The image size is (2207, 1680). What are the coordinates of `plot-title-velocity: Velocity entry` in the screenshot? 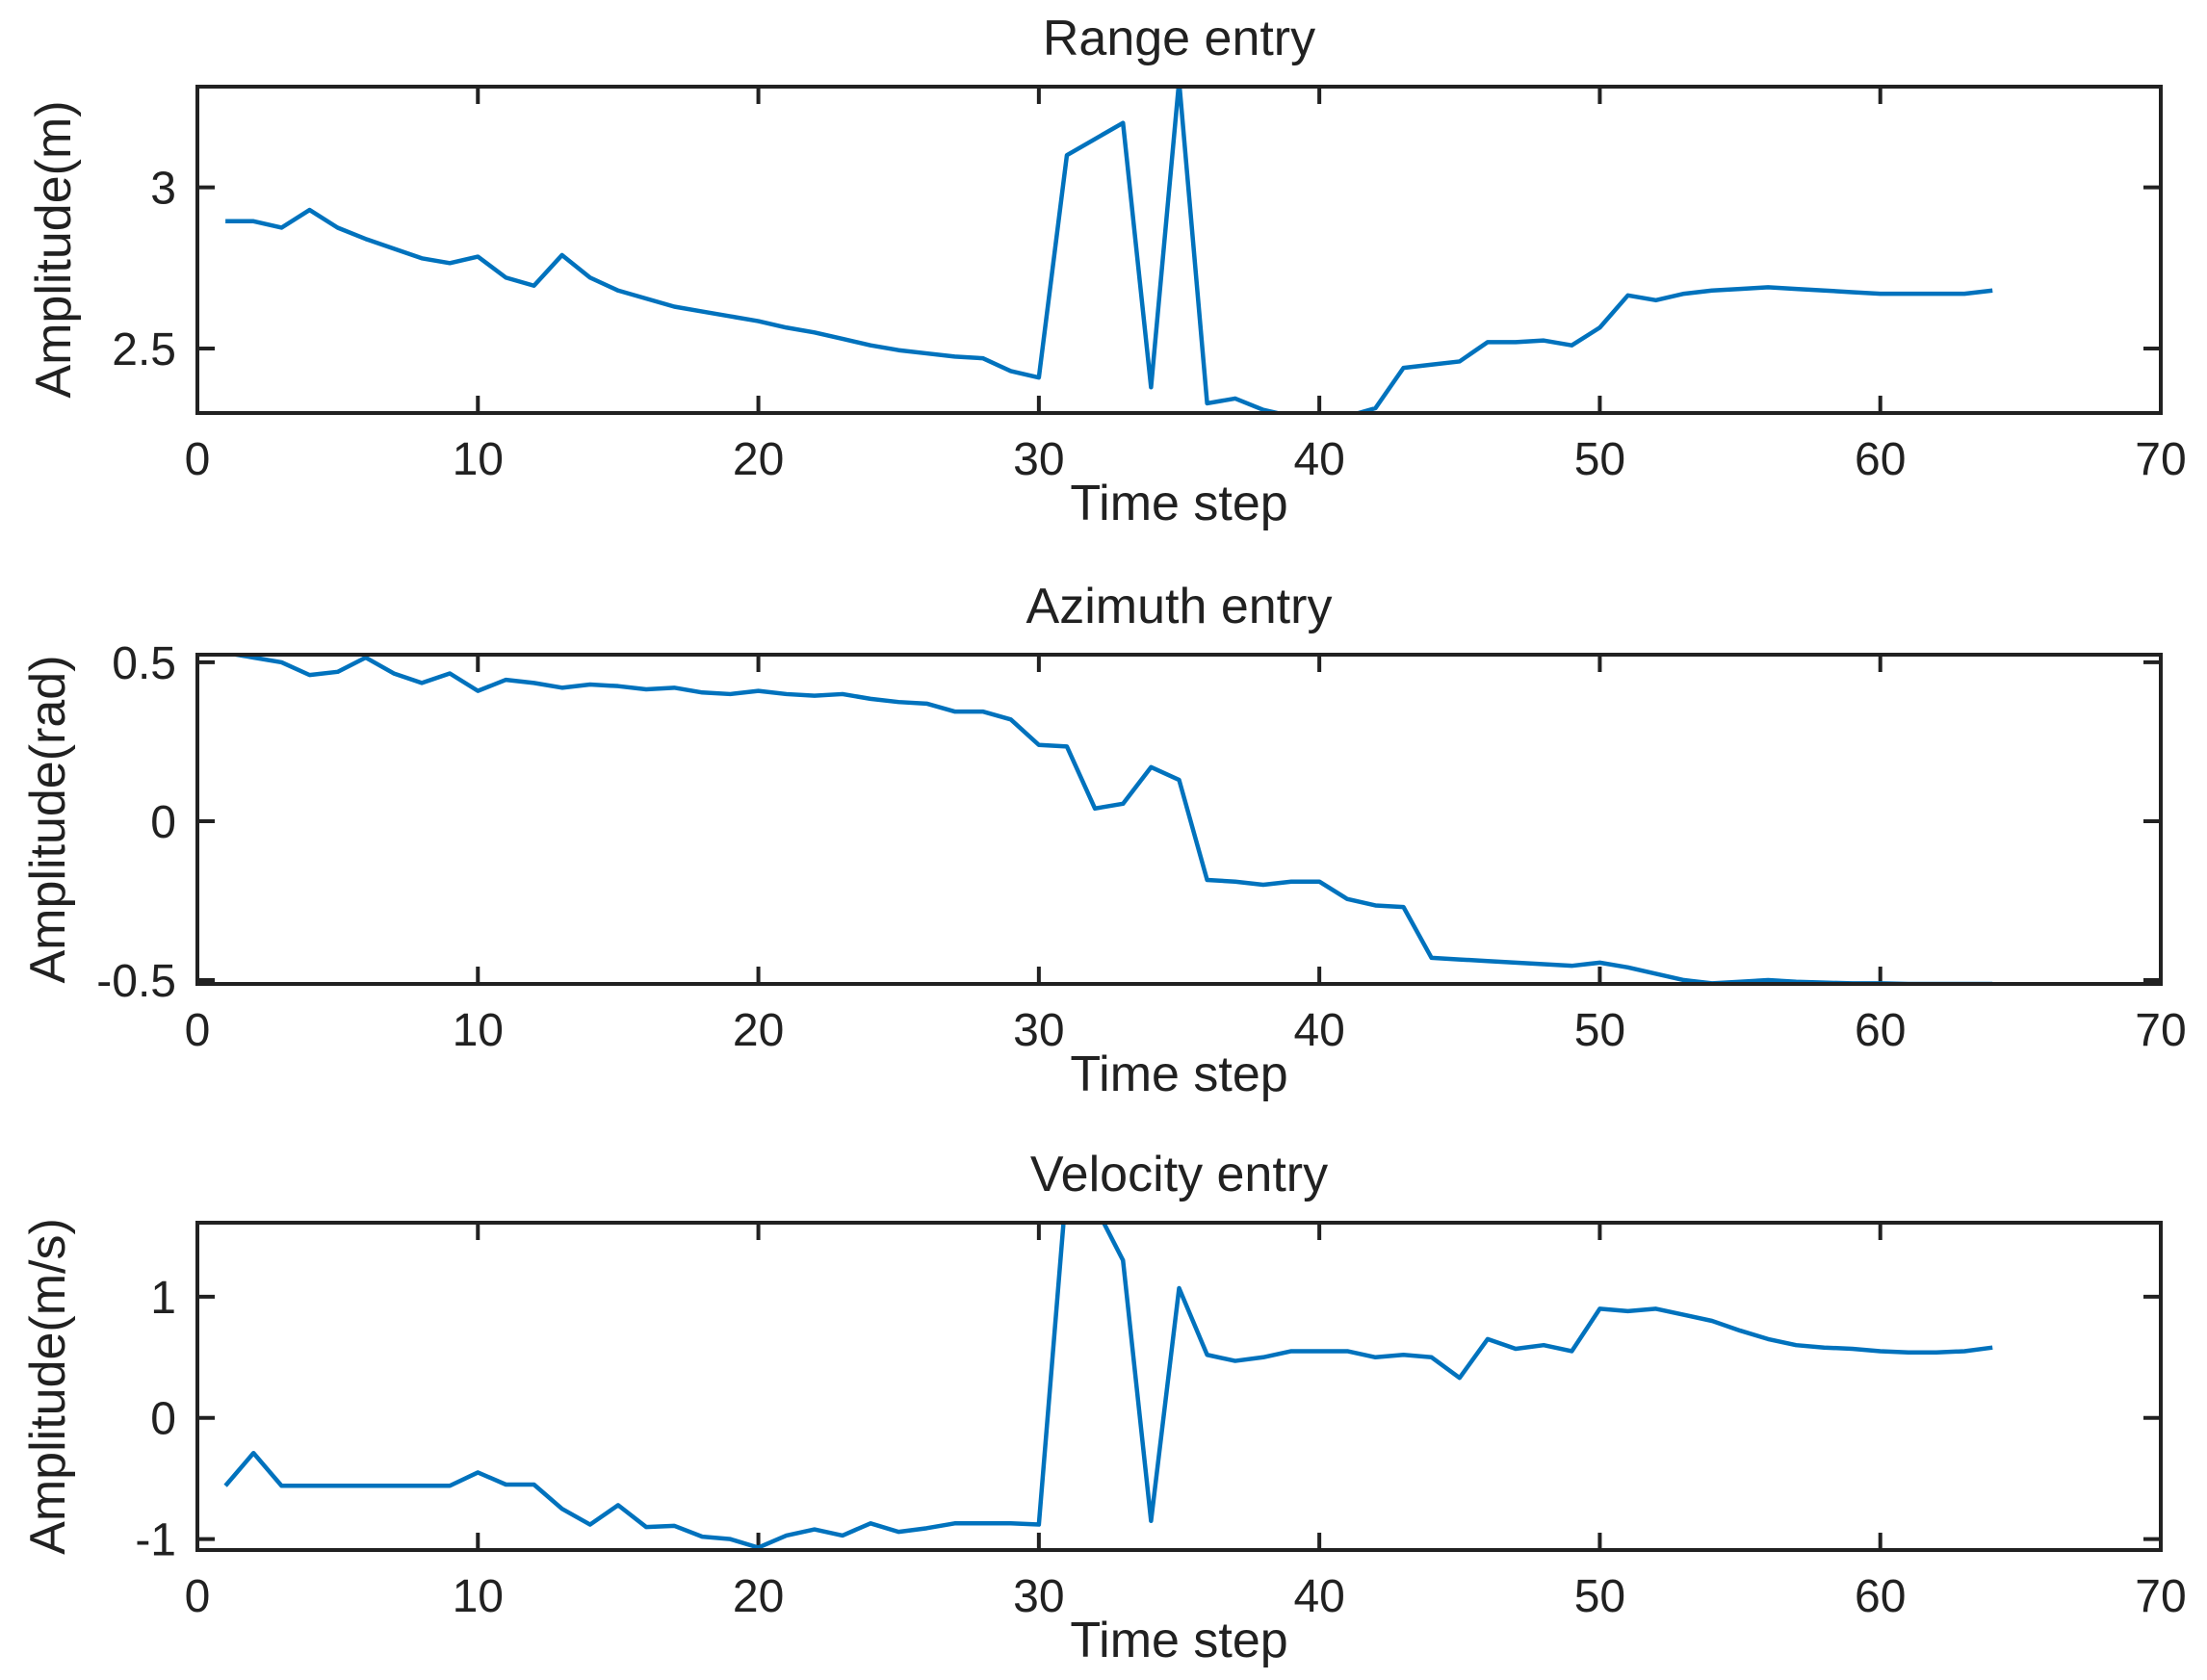 It's located at (1179, 1174).